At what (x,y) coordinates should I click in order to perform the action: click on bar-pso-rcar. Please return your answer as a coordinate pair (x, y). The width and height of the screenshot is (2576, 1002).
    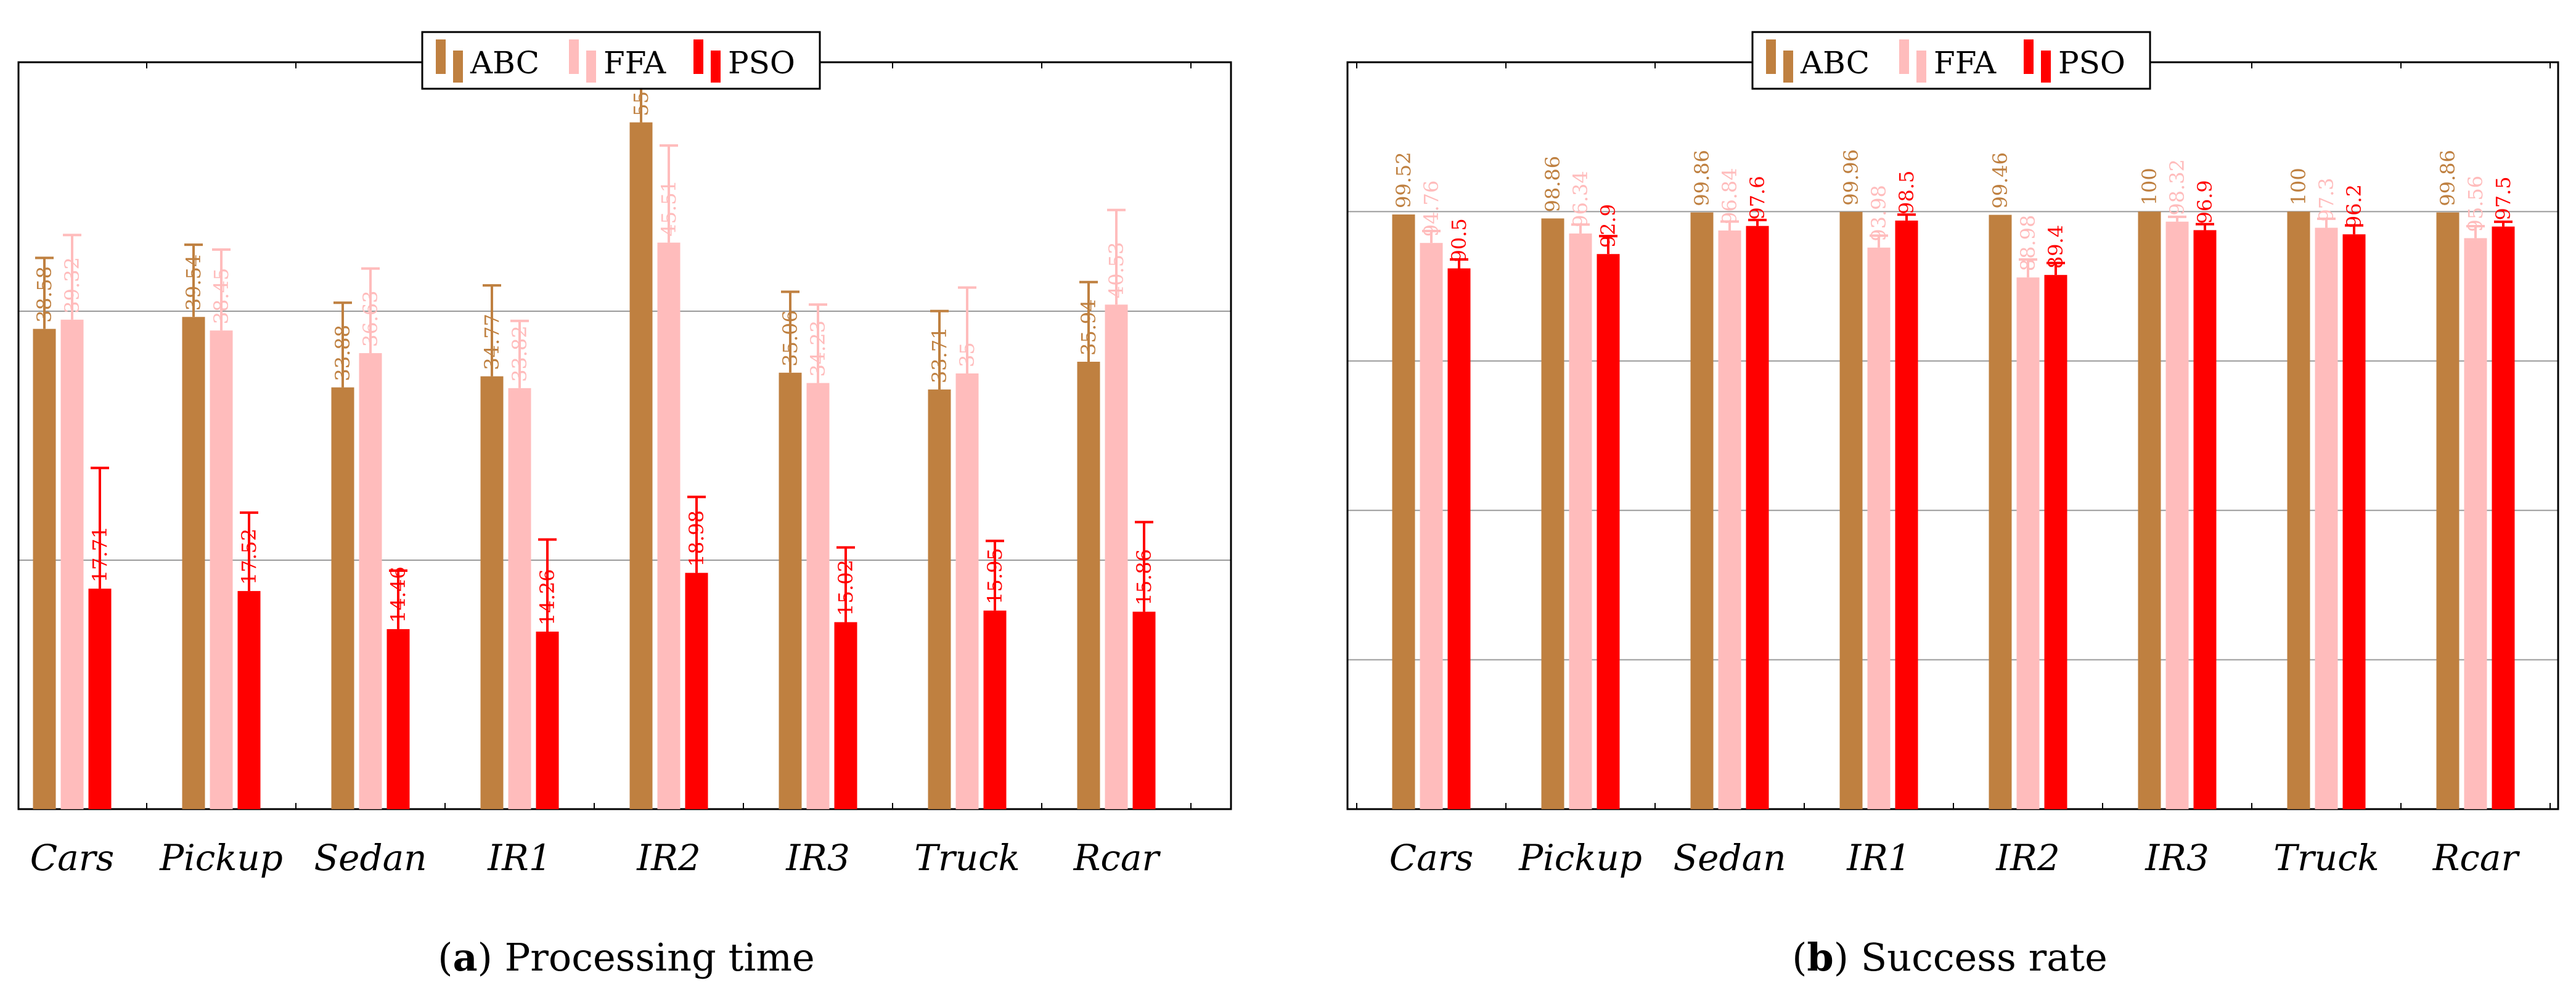
    Looking at the image, I should click on (2503, 517).